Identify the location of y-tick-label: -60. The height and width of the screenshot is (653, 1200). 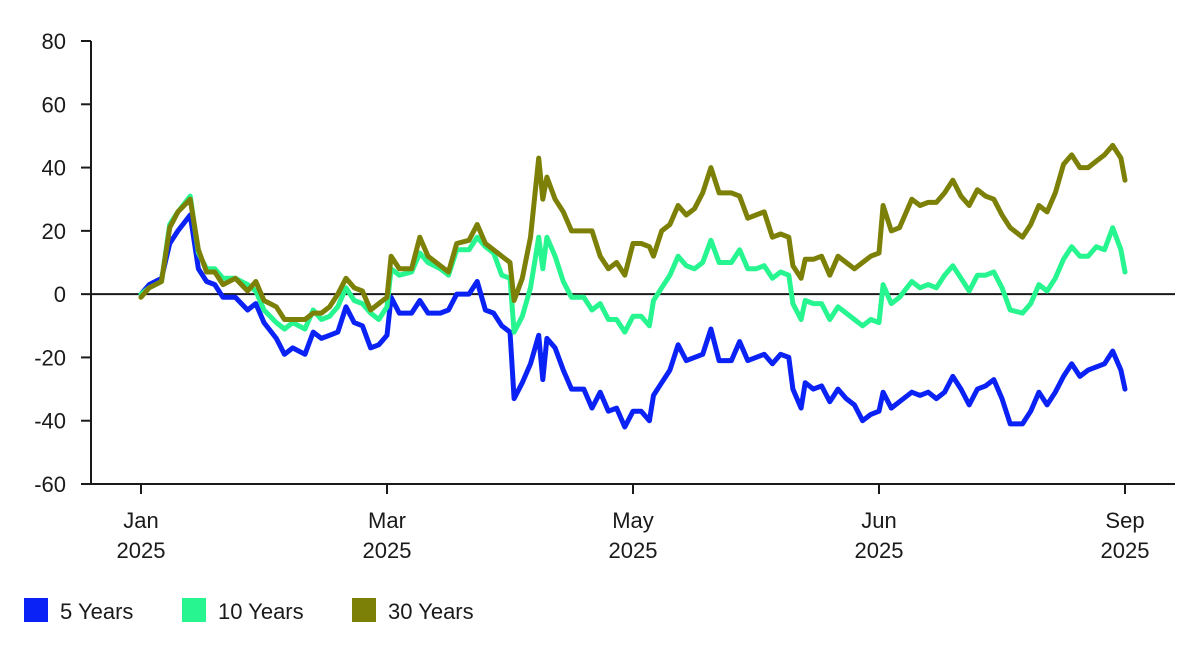
(50, 484).